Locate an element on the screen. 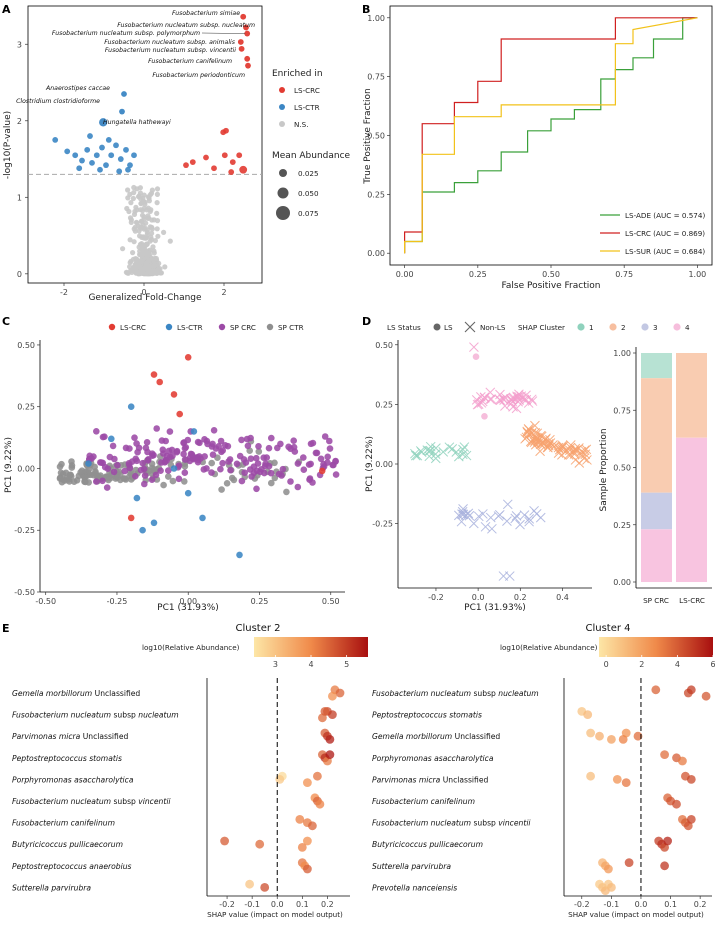 This screenshot has width=715, height=925. colorbar-tick-label: 0 is located at coordinates (606, 664).